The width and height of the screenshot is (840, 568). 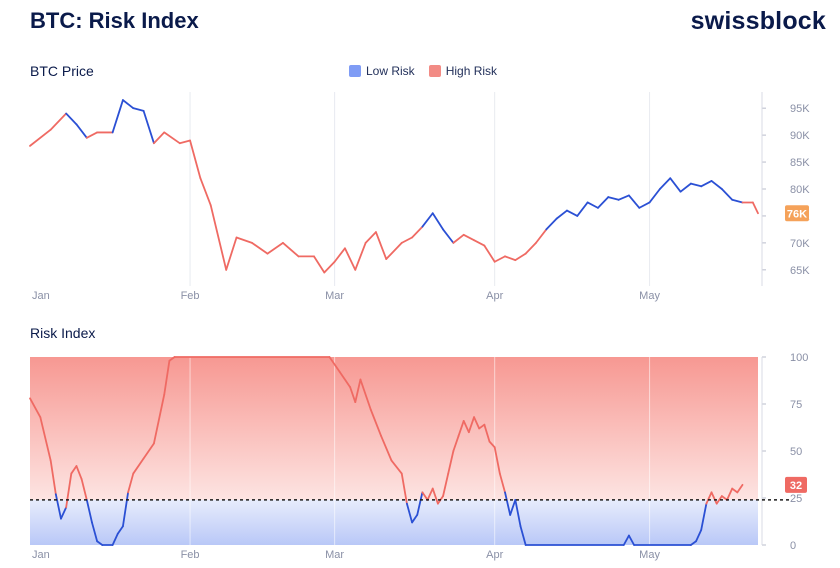 I want to click on price-chart-title: BTC Price, so click(x=62, y=71).